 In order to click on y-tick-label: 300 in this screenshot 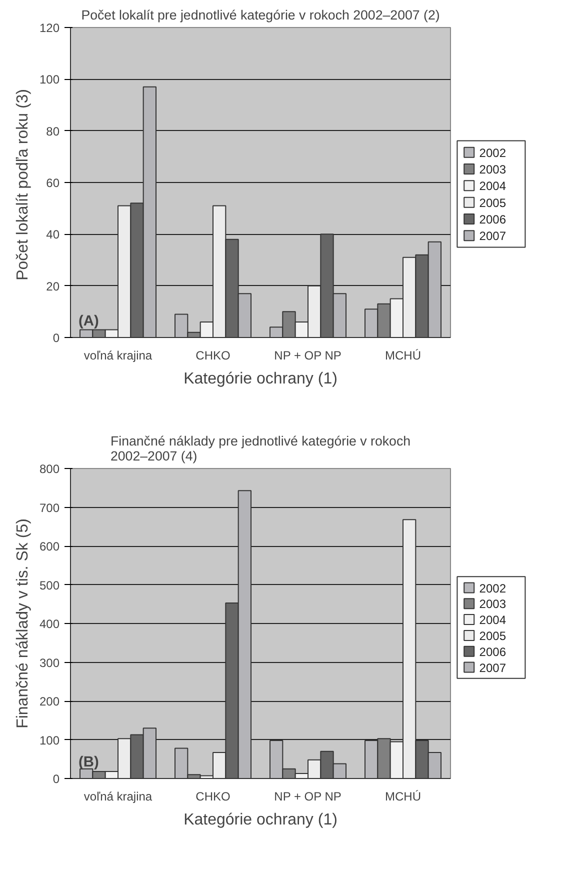, I will do `click(49, 663)`.